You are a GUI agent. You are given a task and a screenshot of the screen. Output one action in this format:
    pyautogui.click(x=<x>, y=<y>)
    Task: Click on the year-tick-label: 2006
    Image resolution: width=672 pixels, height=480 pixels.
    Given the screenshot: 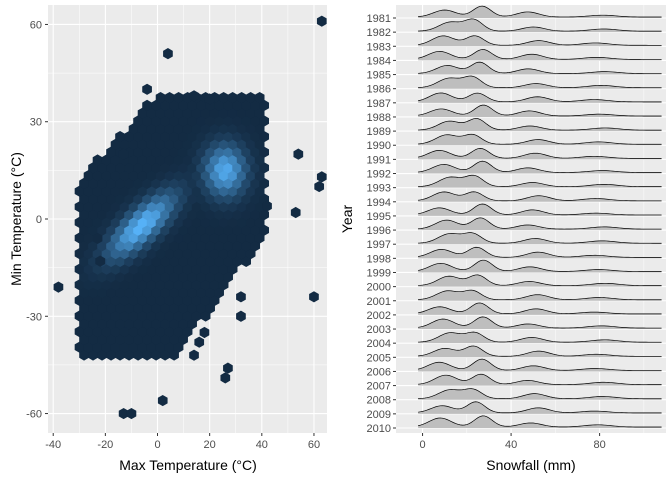 What is the action you would take?
    pyautogui.click(x=379, y=372)
    